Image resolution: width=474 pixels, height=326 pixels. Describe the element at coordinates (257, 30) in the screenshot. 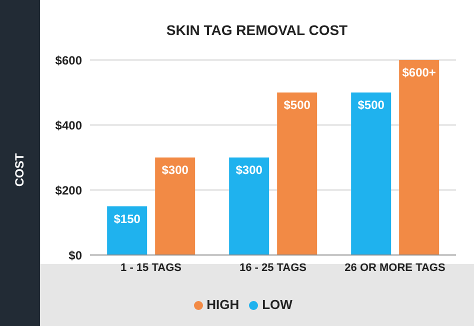

I see `chart-title: SKIN TAG REMOVAL COST` at that location.